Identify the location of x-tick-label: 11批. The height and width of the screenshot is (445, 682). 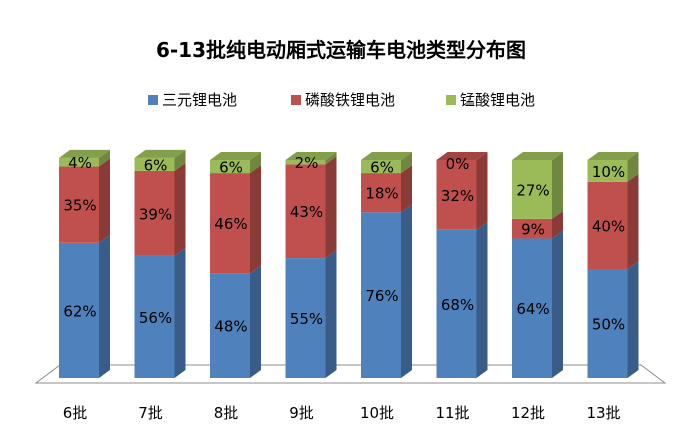
(452, 413).